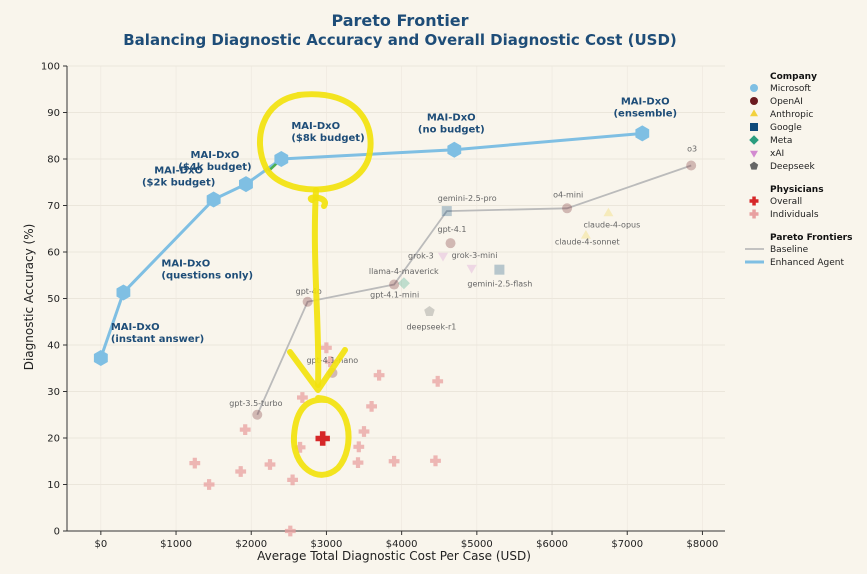 The height and width of the screenshot is (574, 867). What do you see at coordinates (786, 128) in the screenshot?
I see `legend-label: Google` at bounding box center [786, 128].